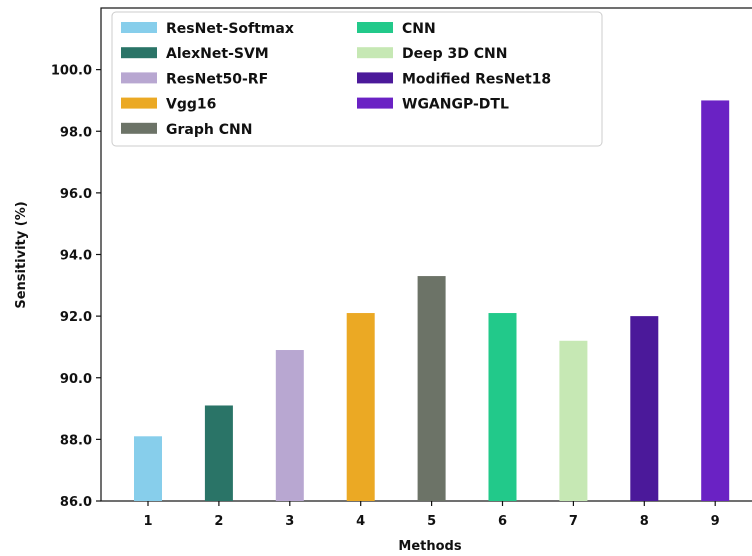 The image size is (752, 556). Describe the element at coordinates (76, 256) in the screenshot. I see `y-tick-label: 94.0` at that location.